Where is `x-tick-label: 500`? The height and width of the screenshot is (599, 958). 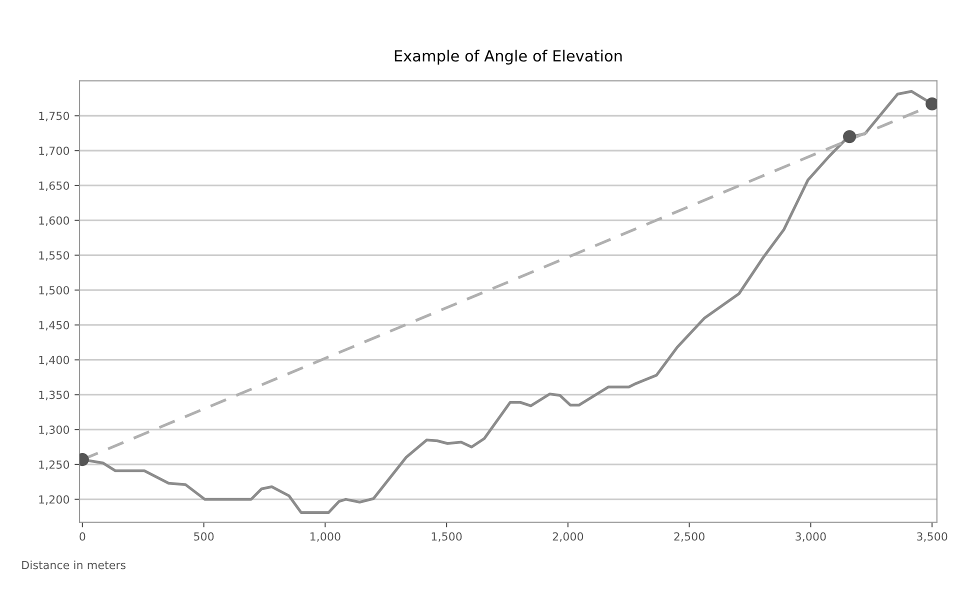 x-tick-label: 500 is located at coordinates (204, 536).